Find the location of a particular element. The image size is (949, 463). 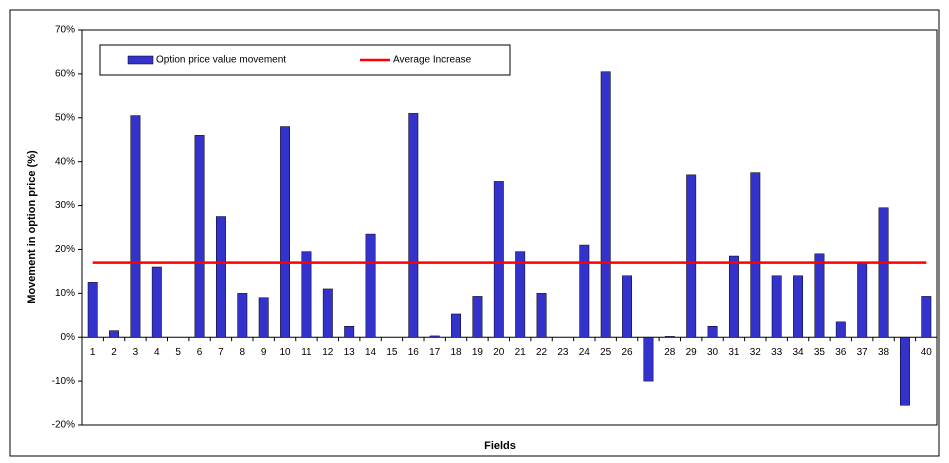

y-tick-label: 10% is located at coordinates (65, 293).